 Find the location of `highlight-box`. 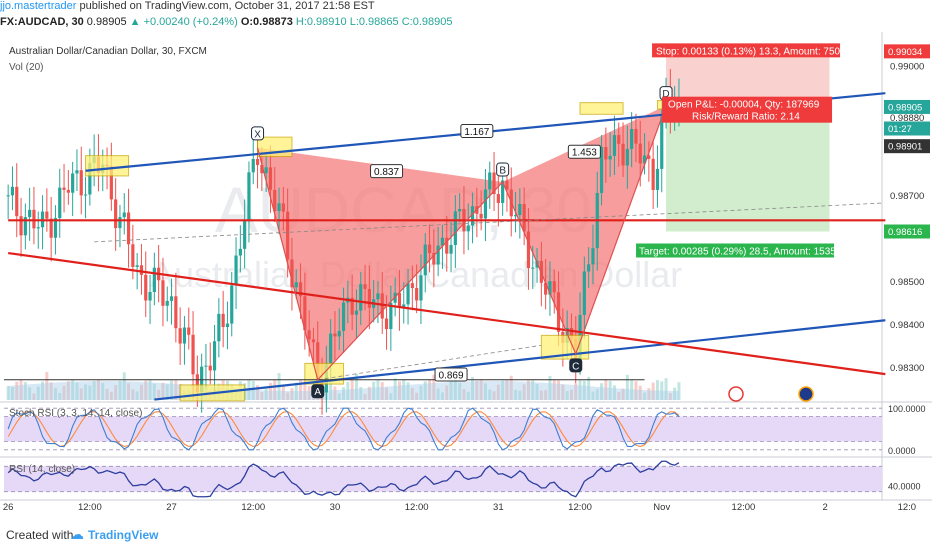

highlight-box is located at coordinates (107, 166).